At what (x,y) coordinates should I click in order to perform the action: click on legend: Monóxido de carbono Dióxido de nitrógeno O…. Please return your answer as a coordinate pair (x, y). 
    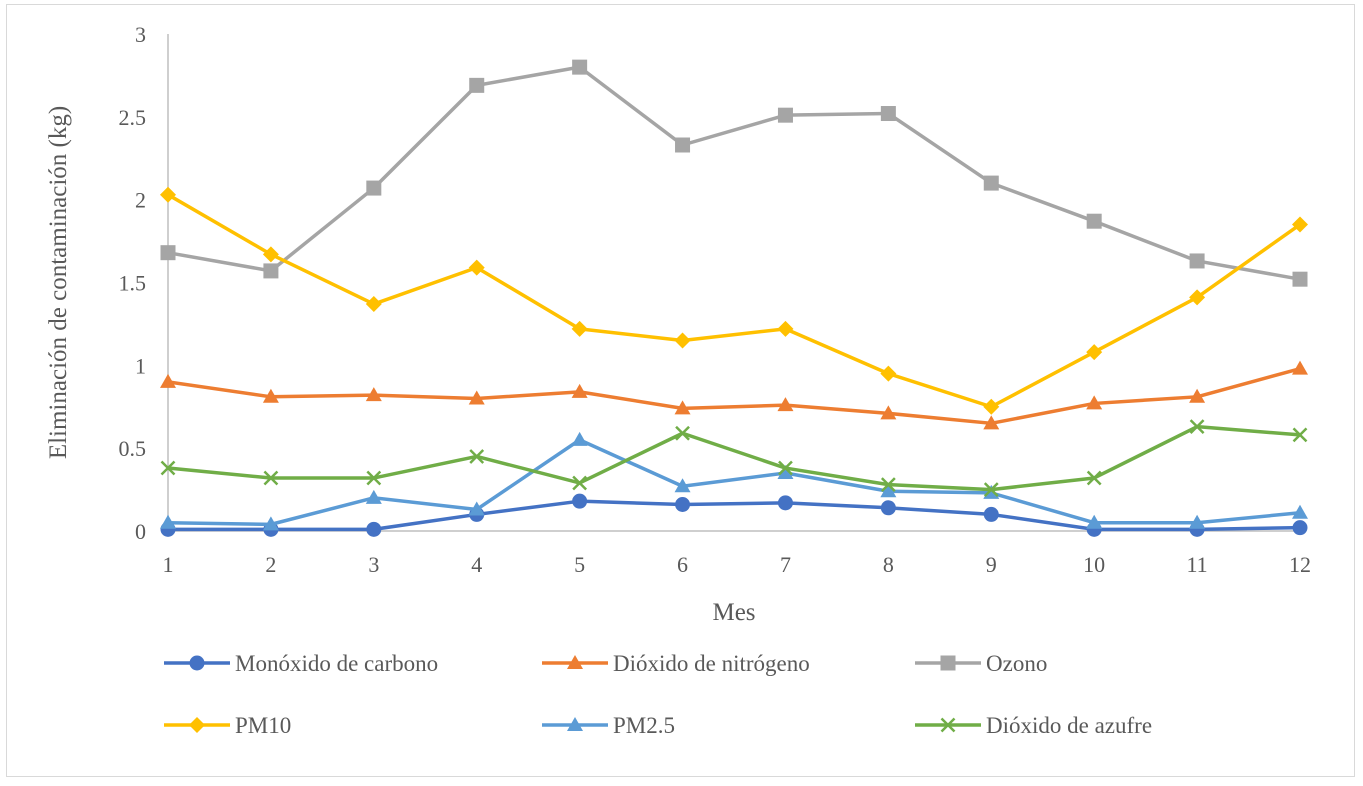
    Looking at the image, I should click on (658, 694).